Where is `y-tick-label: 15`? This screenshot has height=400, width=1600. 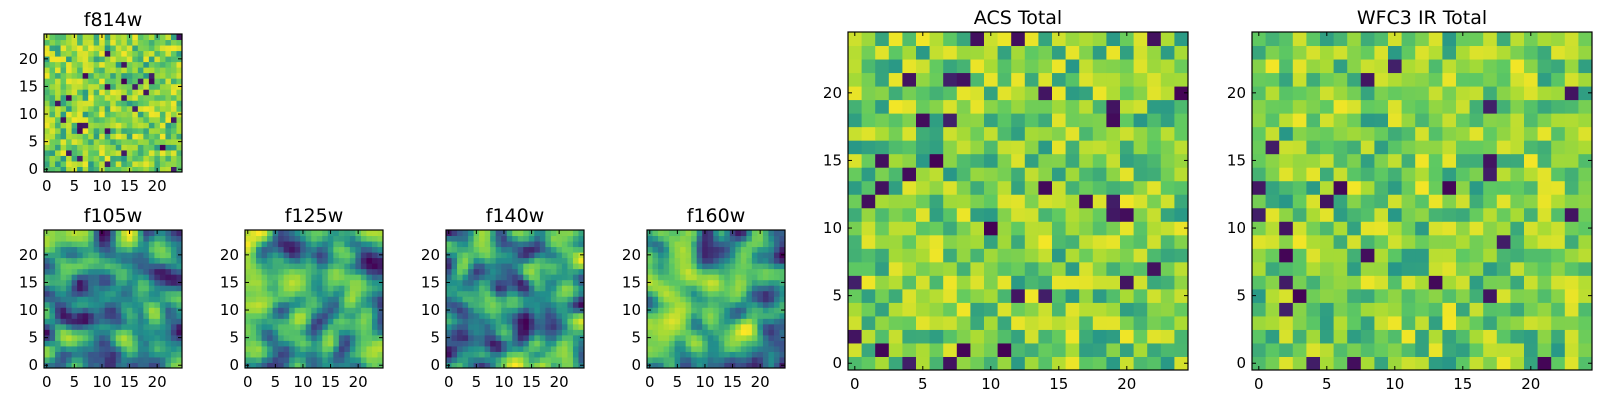
y-tick-label: 15 is located at coordinates (631, 282).